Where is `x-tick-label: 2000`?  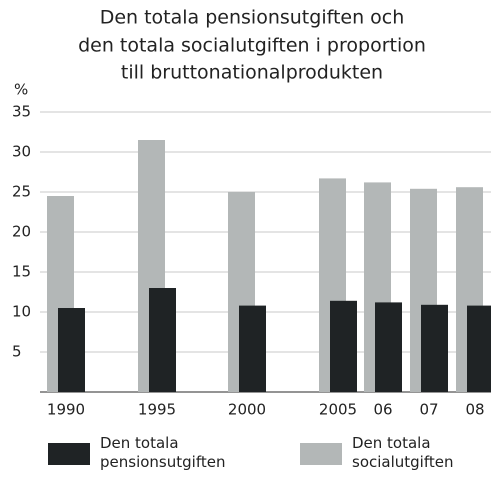
x-tick-label: 2000 is located at coordinates (247, 410).